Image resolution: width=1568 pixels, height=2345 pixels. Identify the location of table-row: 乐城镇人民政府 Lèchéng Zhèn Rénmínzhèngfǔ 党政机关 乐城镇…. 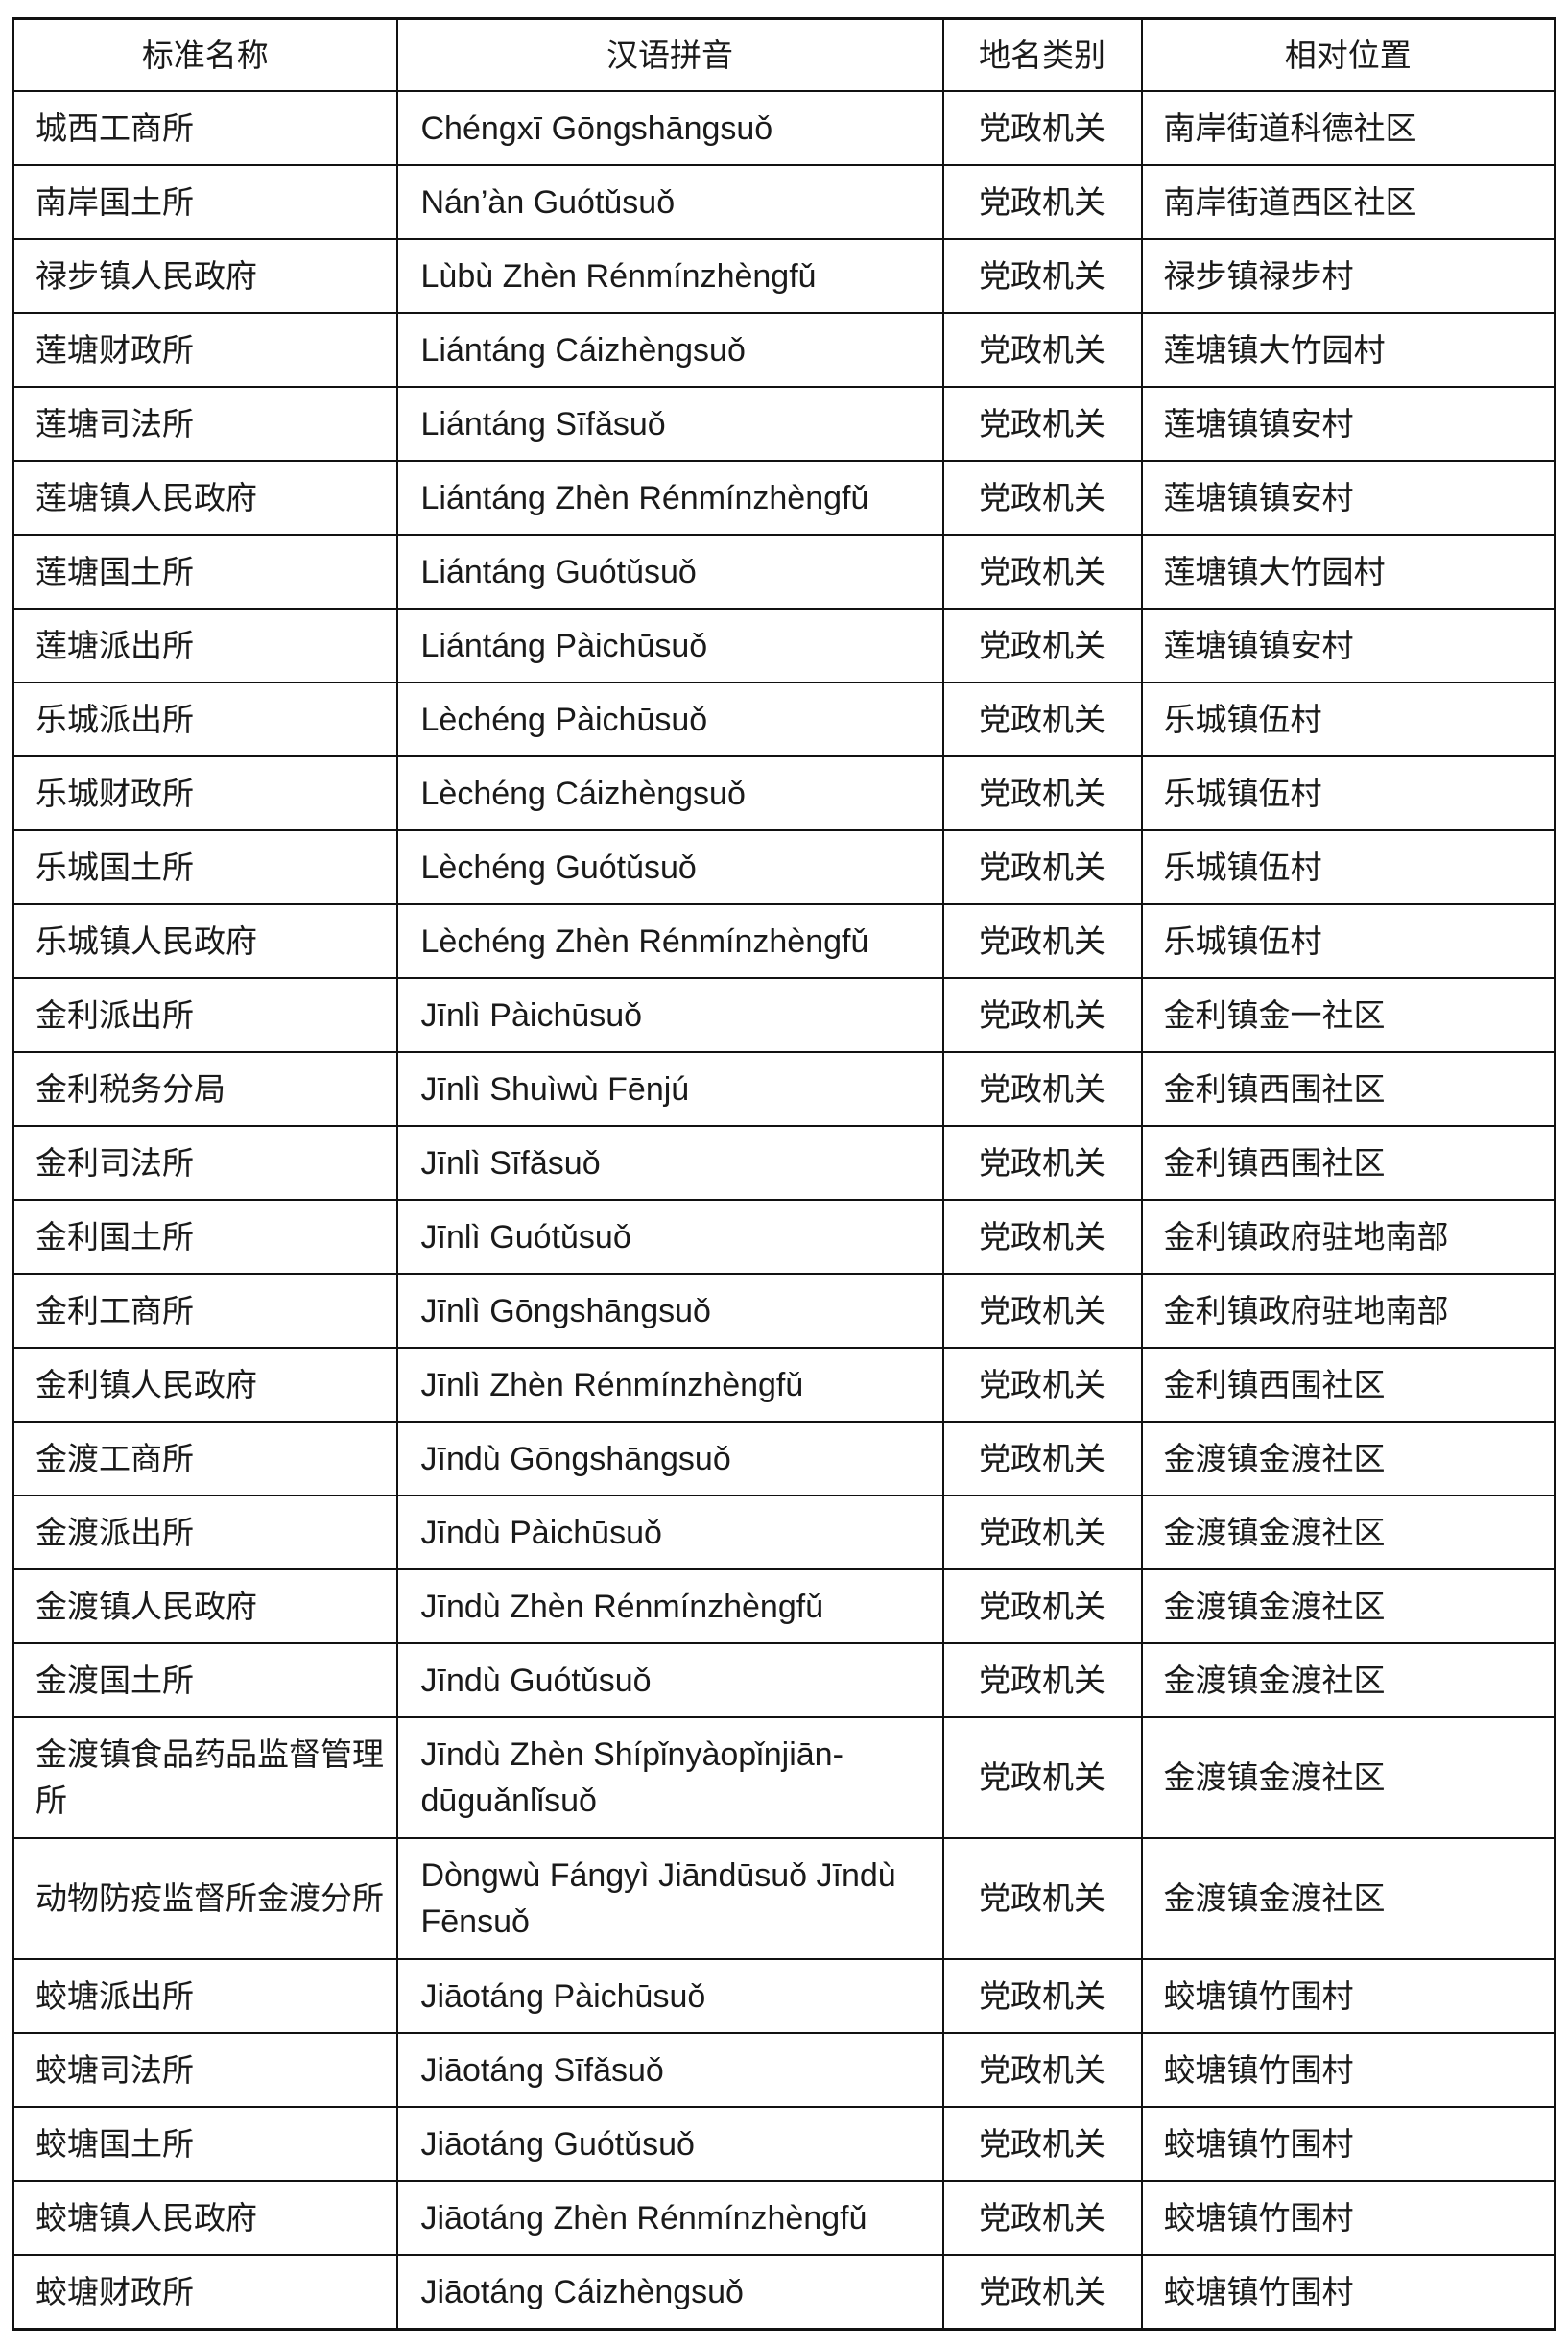
(784, 941).